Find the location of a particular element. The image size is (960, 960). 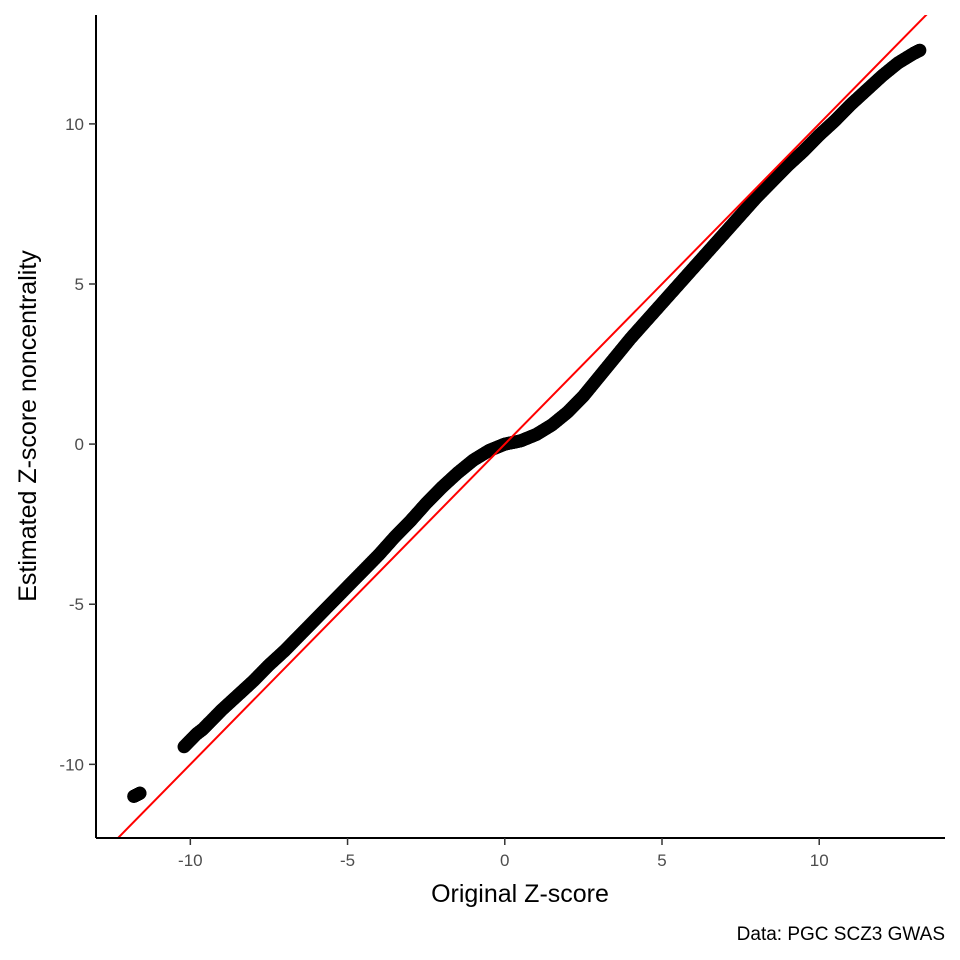

x-tick-label: 10 is located at coordinates (819, 860).